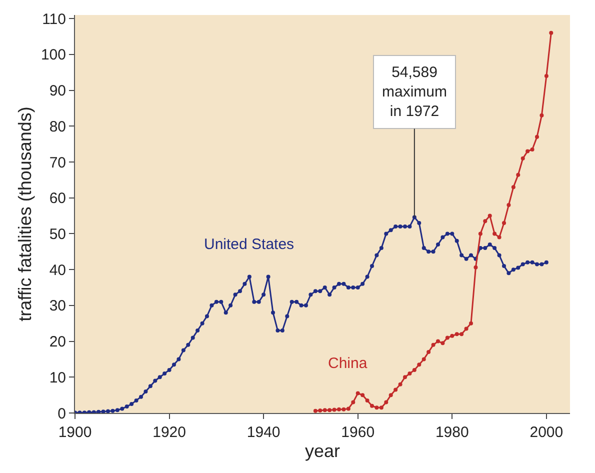 This screenshot has width=595, height=473. Describe the element at coordinates (452, 432) in the screenshot. I see `x-tick-label: 1980` at that location.